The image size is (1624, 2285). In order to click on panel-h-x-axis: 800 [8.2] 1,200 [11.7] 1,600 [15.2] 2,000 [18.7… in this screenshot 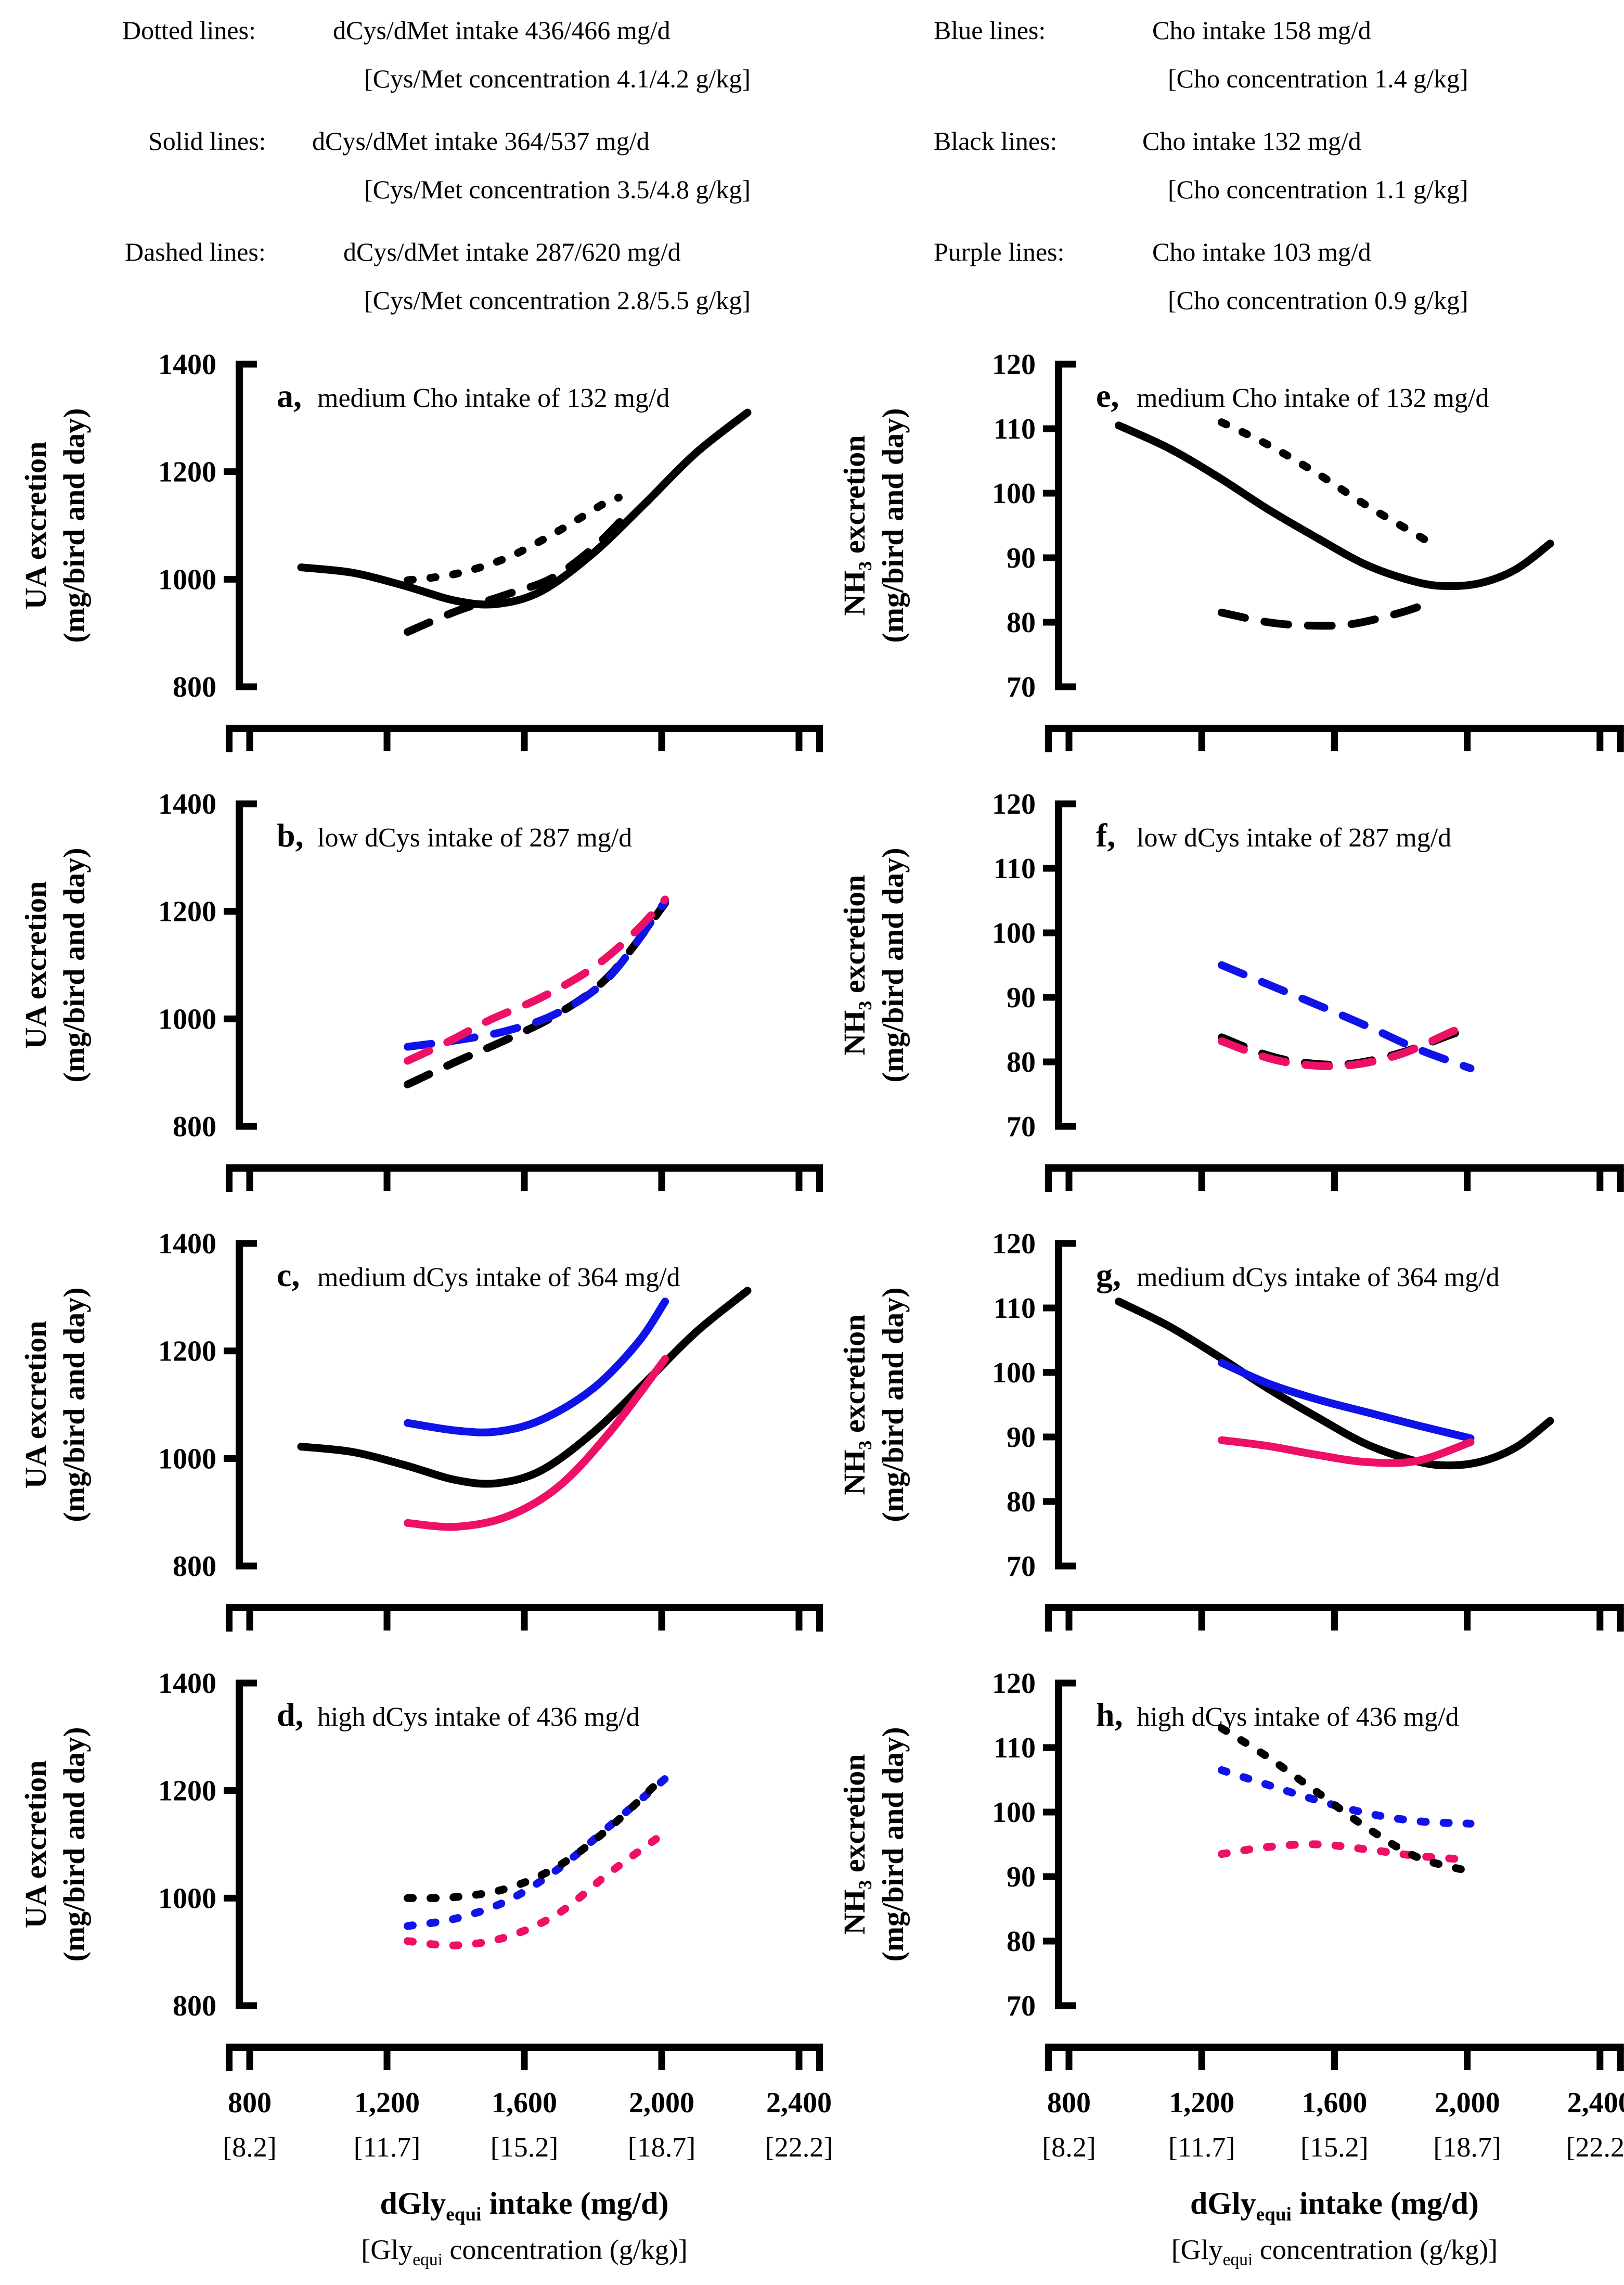, I will do `click(1333, 2156)`.